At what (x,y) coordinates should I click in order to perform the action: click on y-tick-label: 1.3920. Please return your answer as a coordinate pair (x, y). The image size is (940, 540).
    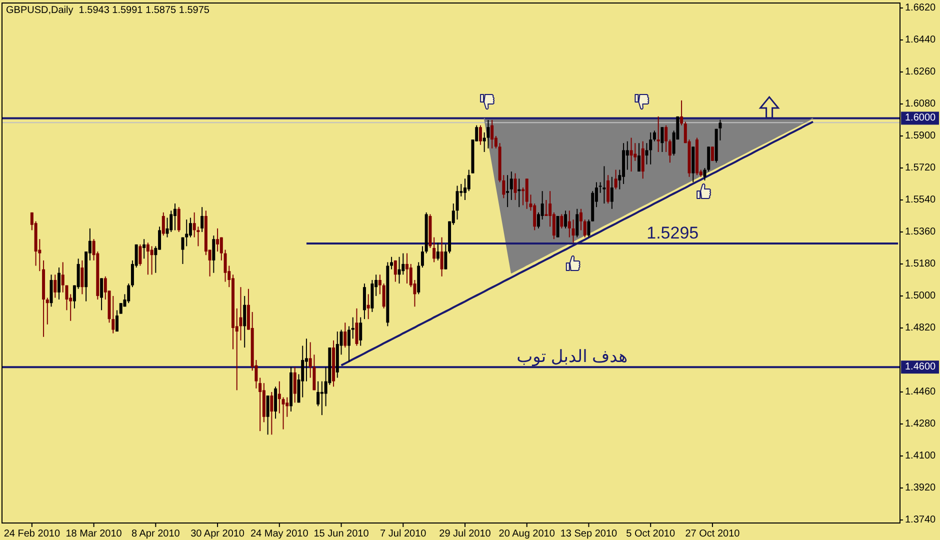
    Looking at the image, I should click on (920, 488).